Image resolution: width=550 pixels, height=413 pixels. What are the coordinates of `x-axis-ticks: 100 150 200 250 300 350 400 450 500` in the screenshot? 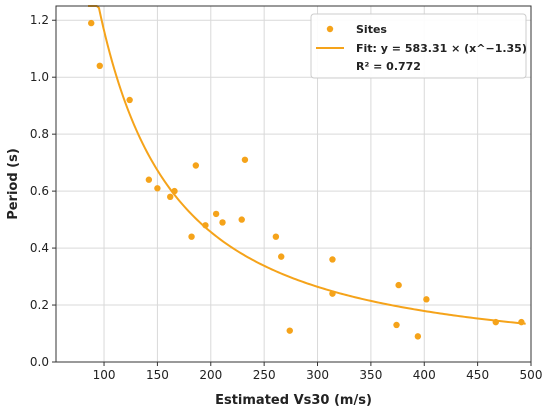 It's located at (318, 372).